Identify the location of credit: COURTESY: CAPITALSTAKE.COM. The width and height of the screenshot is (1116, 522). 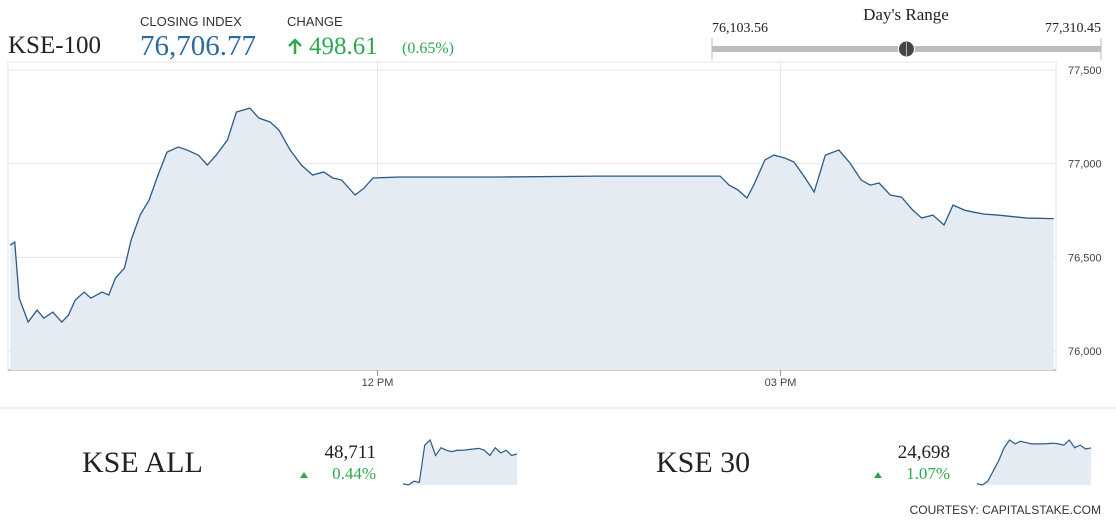
(1005, 510).